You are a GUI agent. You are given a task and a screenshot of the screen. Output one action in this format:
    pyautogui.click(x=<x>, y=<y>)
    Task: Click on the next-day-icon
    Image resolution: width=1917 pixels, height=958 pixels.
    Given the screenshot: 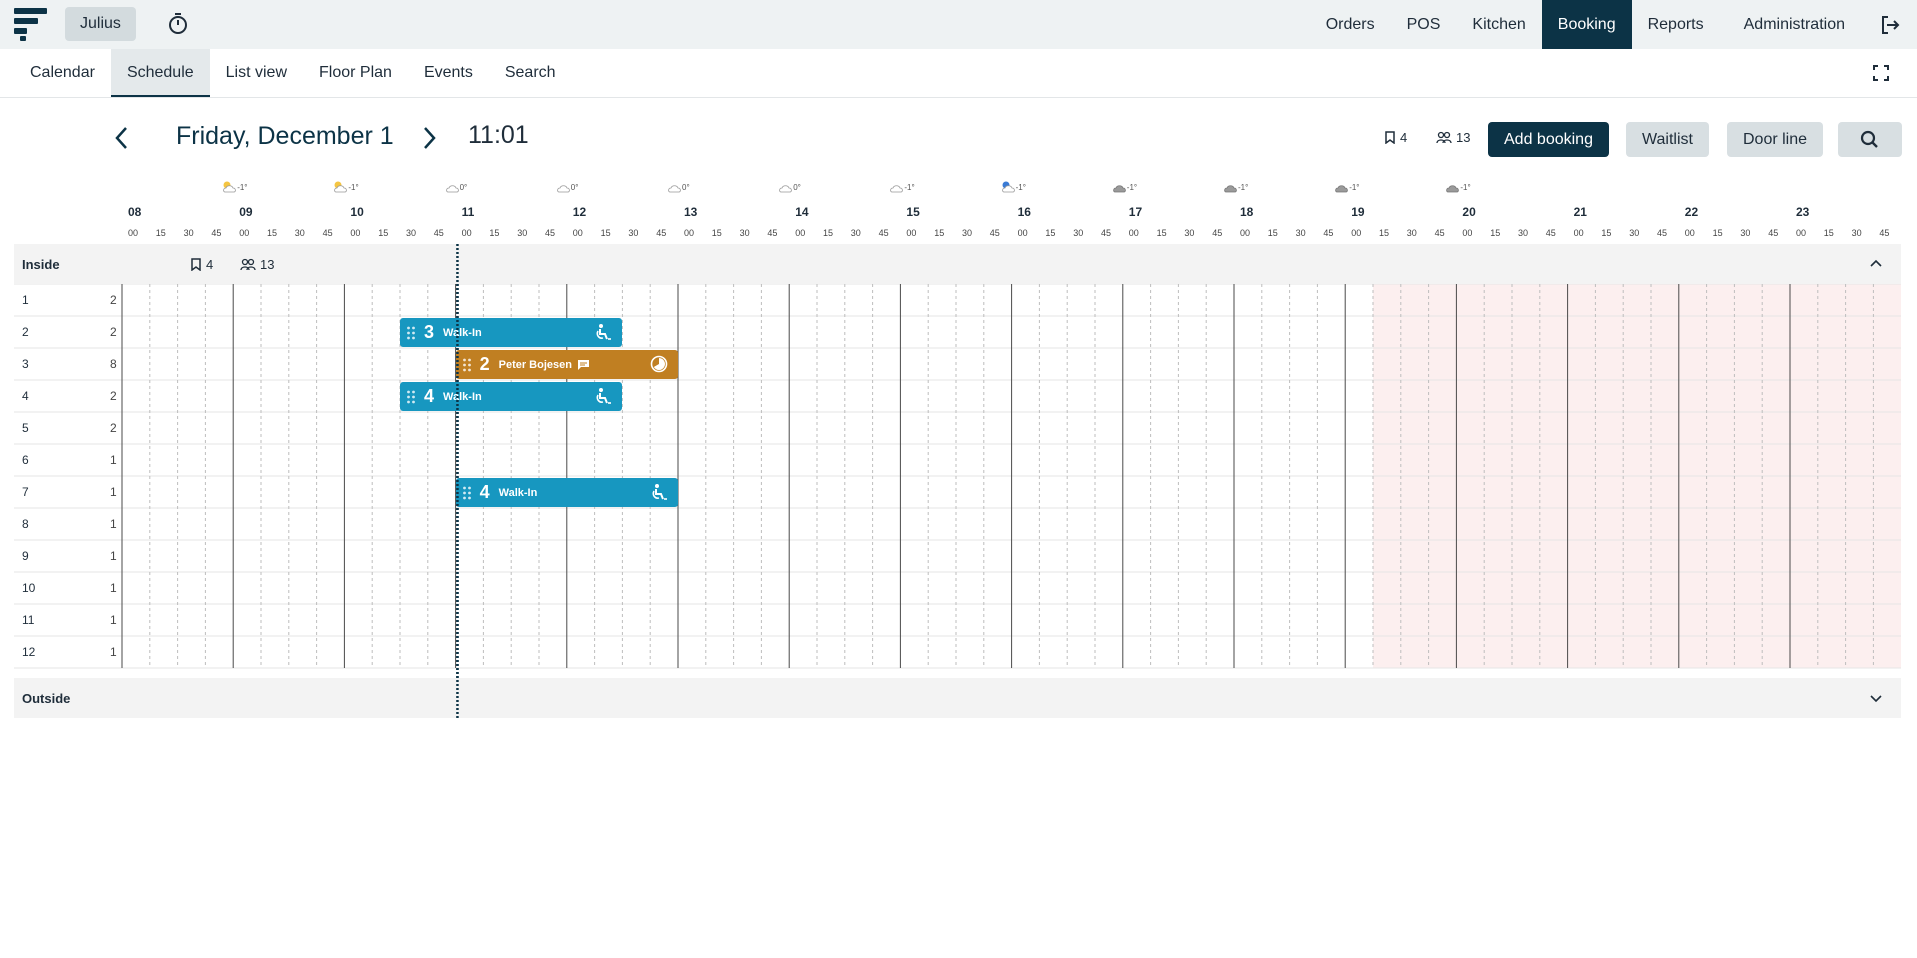 What is the action you would take?
    pyautogui.click(x=429, y=138)
    